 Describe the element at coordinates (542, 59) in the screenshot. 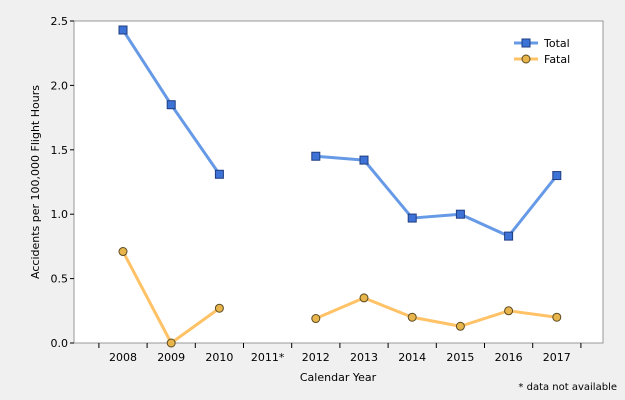

I see `legend-item-fatal: Fatal` at that location.